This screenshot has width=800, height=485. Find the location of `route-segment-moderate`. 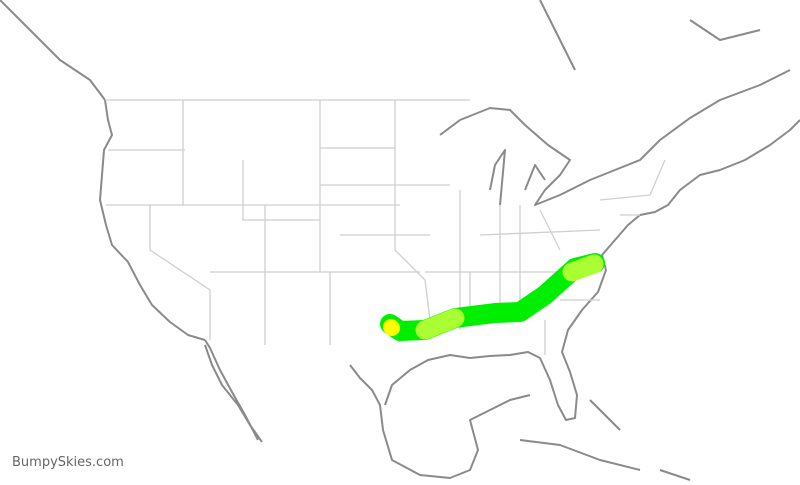

route-segment-moderate is located at coordinates (391, 327).